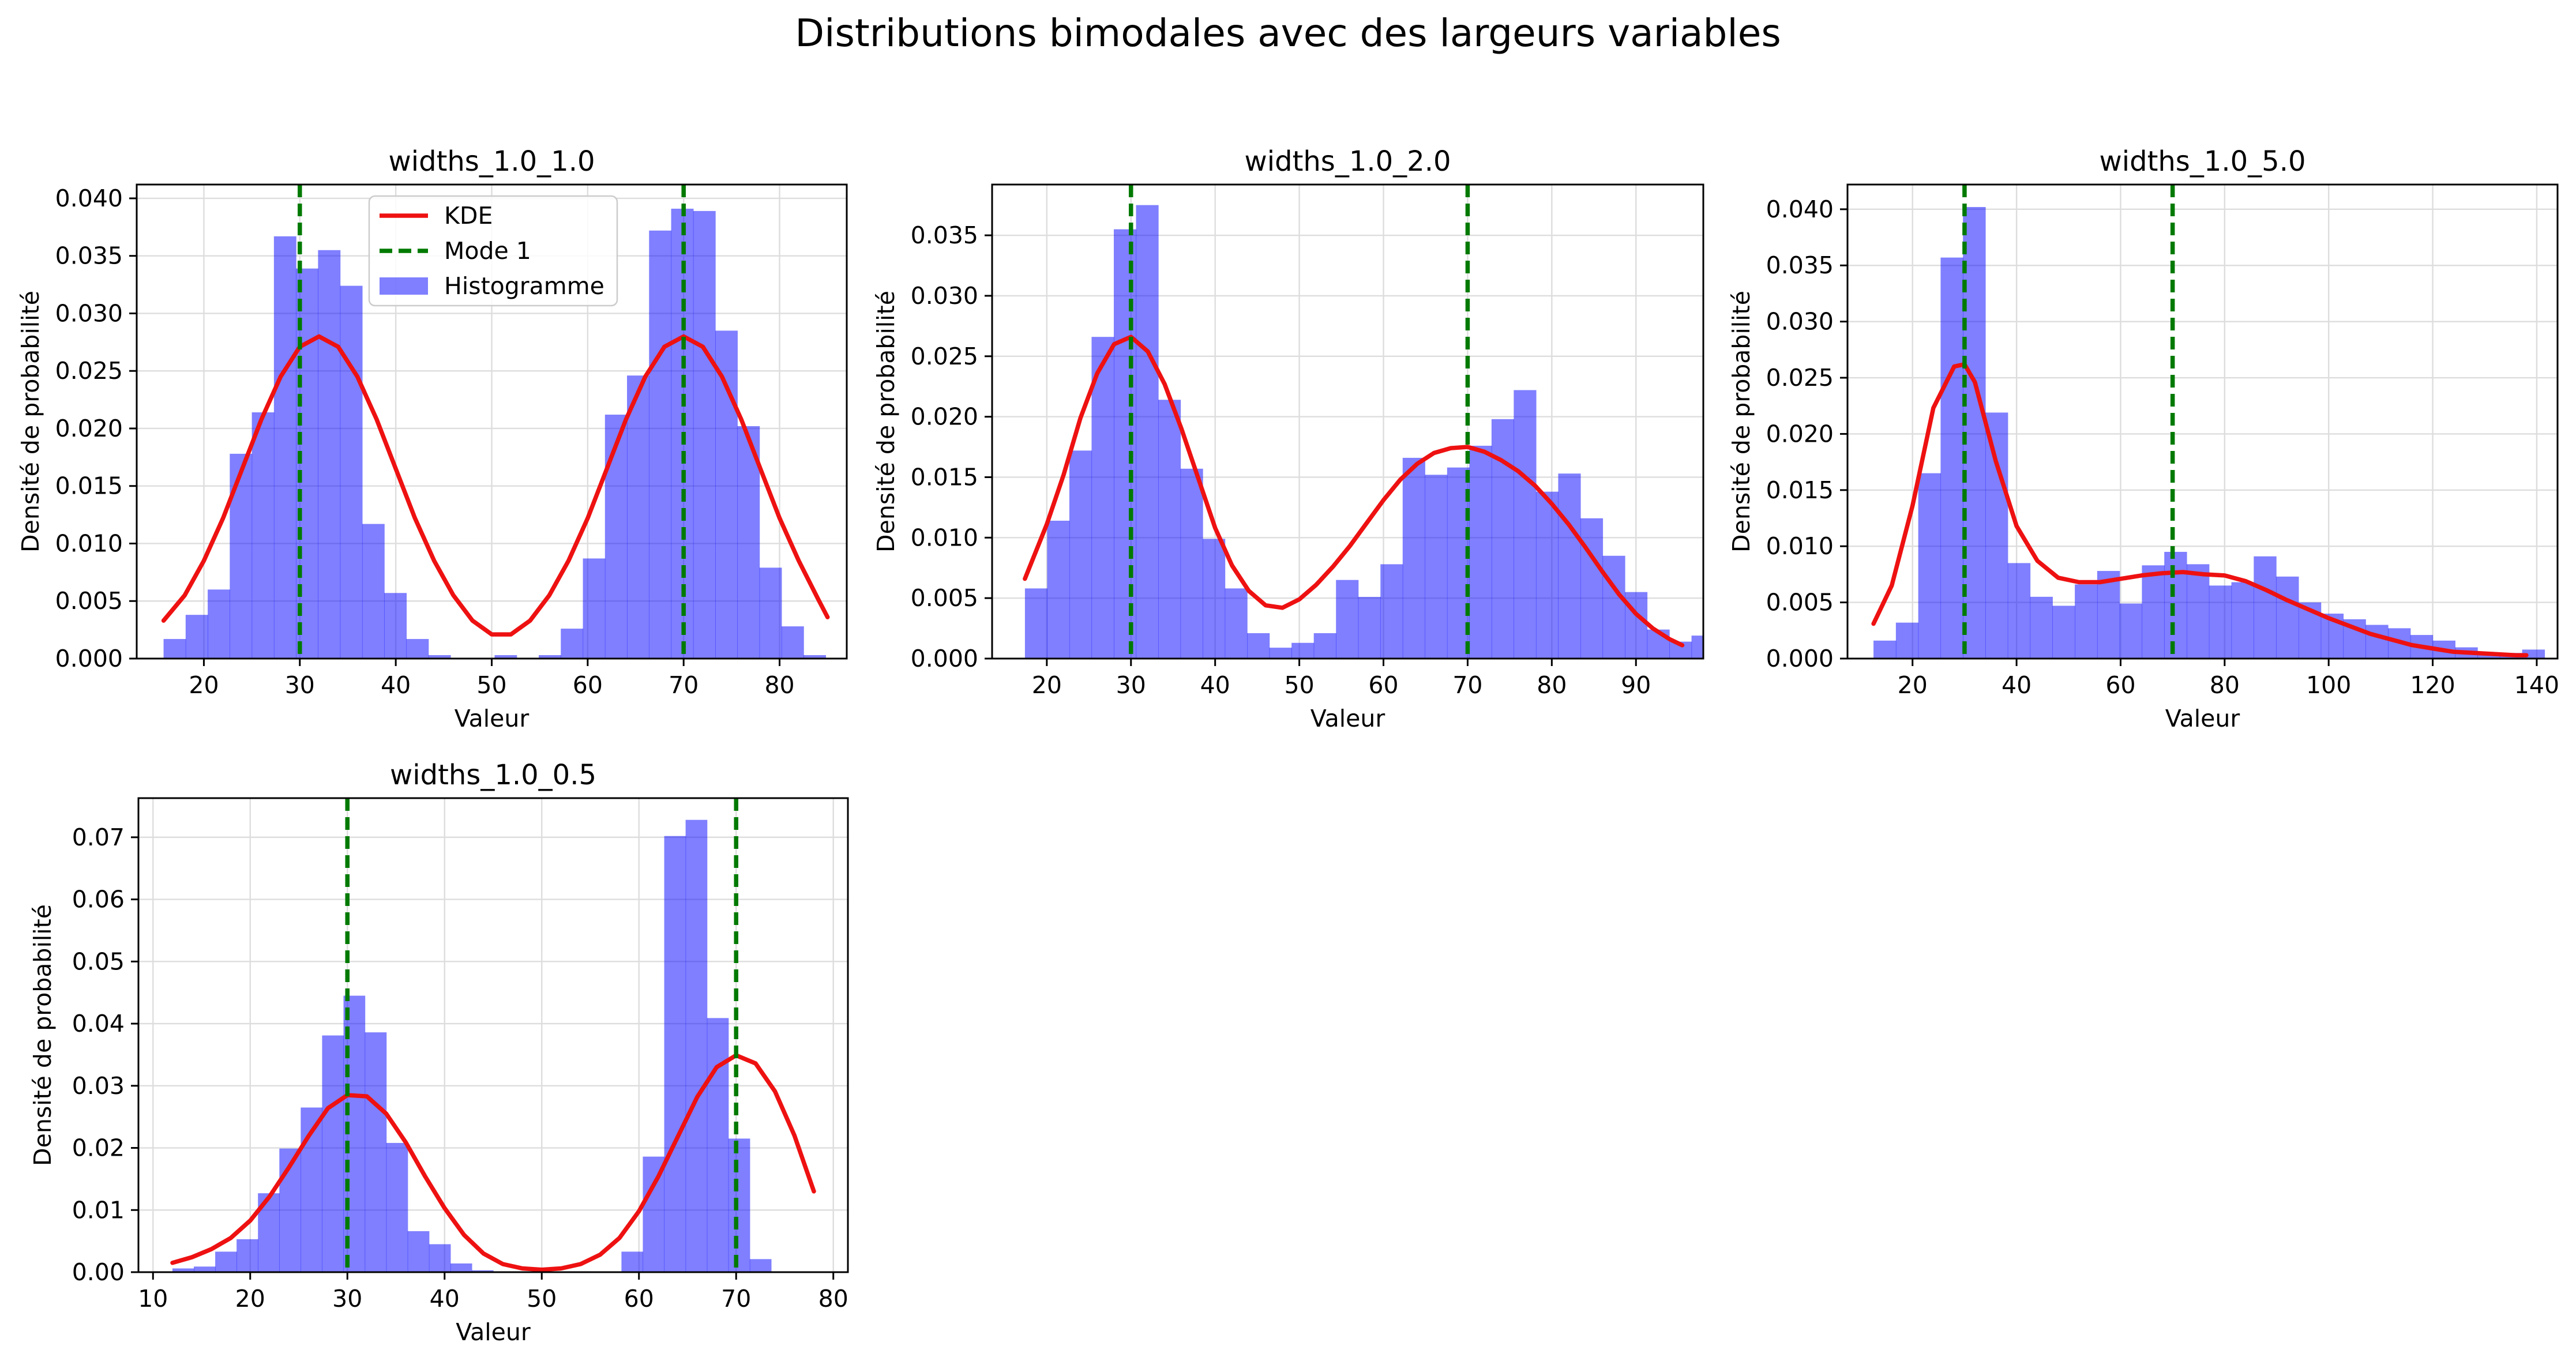 This screenshot has height=1365, width=2576. Describe the element at coordinates (2203, 161) in the screenshot. I see `panel-title: widths_1.0_5.0` at that location.